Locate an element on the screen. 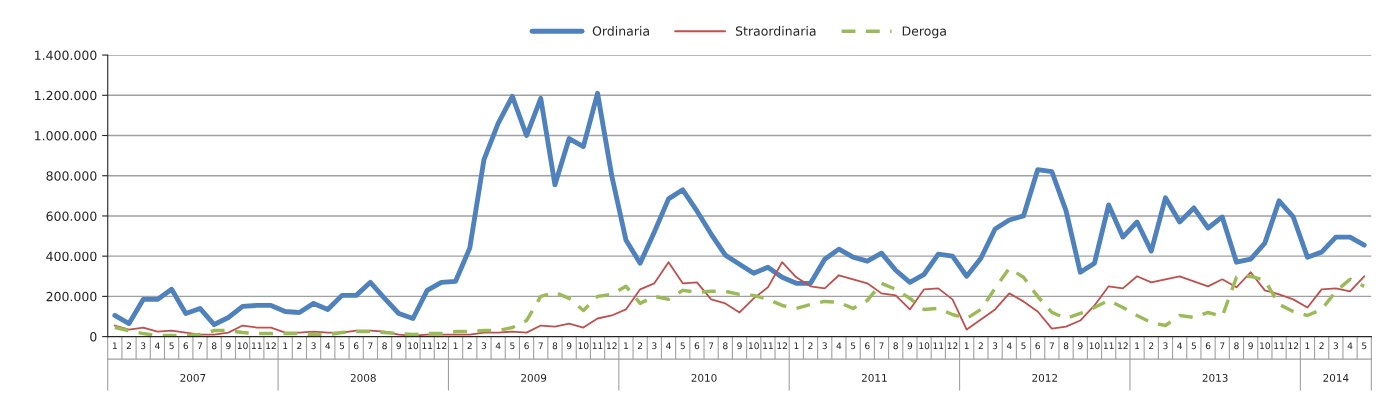  text: 2010 is located at coordinates (704, 377).